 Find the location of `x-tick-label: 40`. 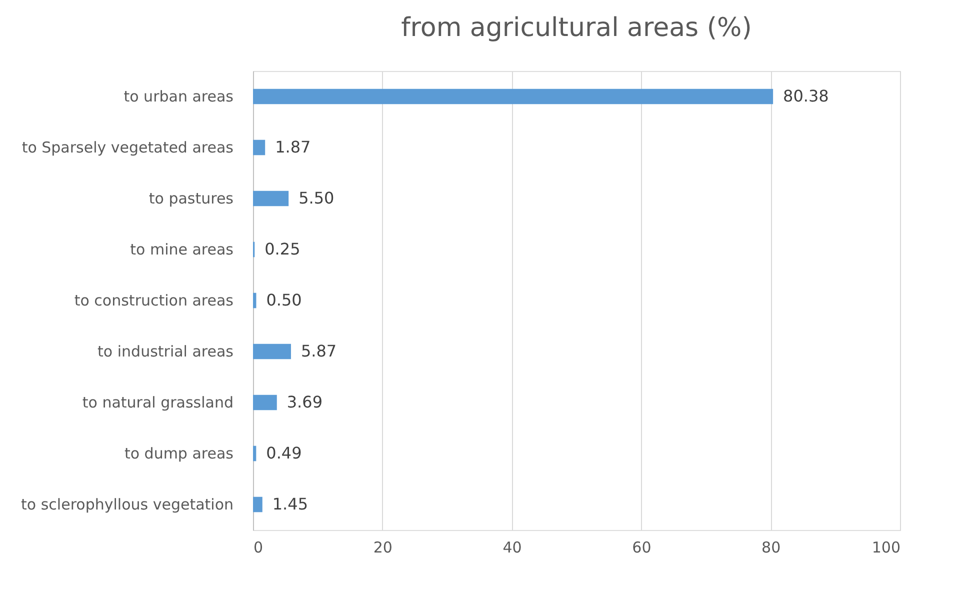

x-tick-label: 40 is located at coordinates (512, 547).